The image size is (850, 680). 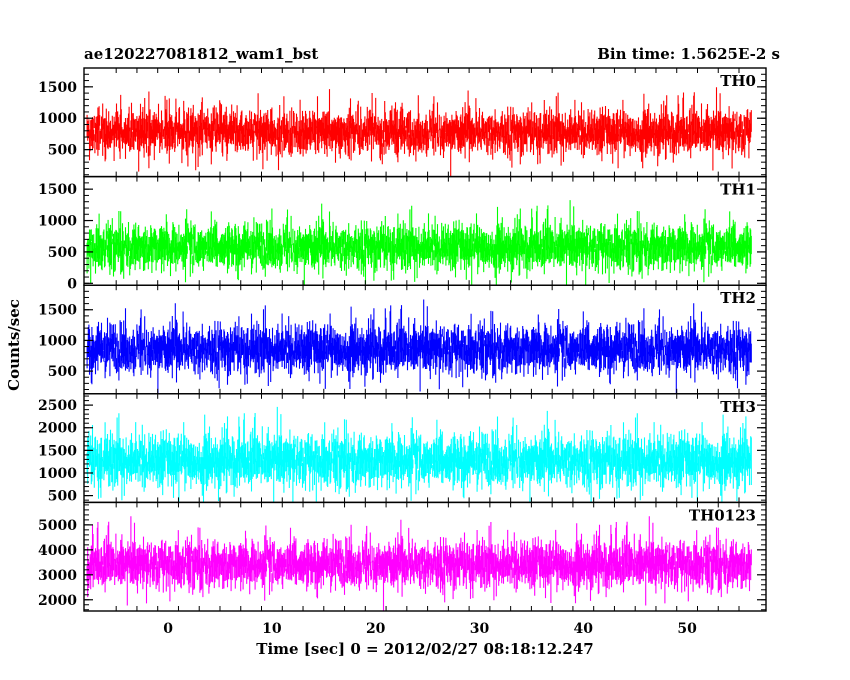 I want to click on panel-th0123: 2000 3000 4000 5000 TH0123, so click(x=402, y=556).